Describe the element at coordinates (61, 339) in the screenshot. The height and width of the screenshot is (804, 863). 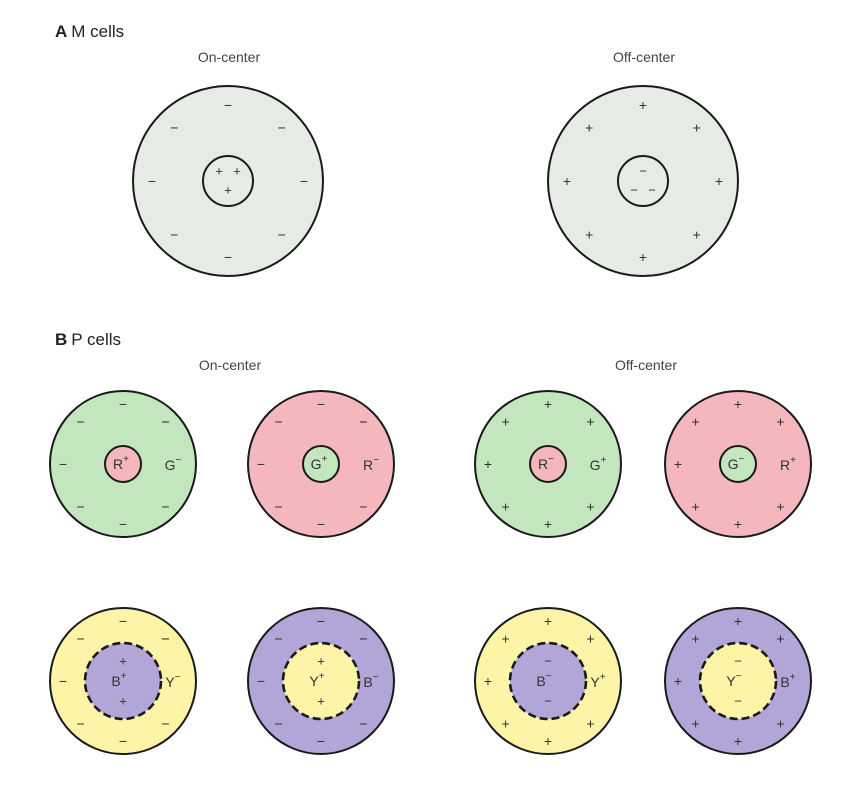
I see `section-b-letter: B` at that location.